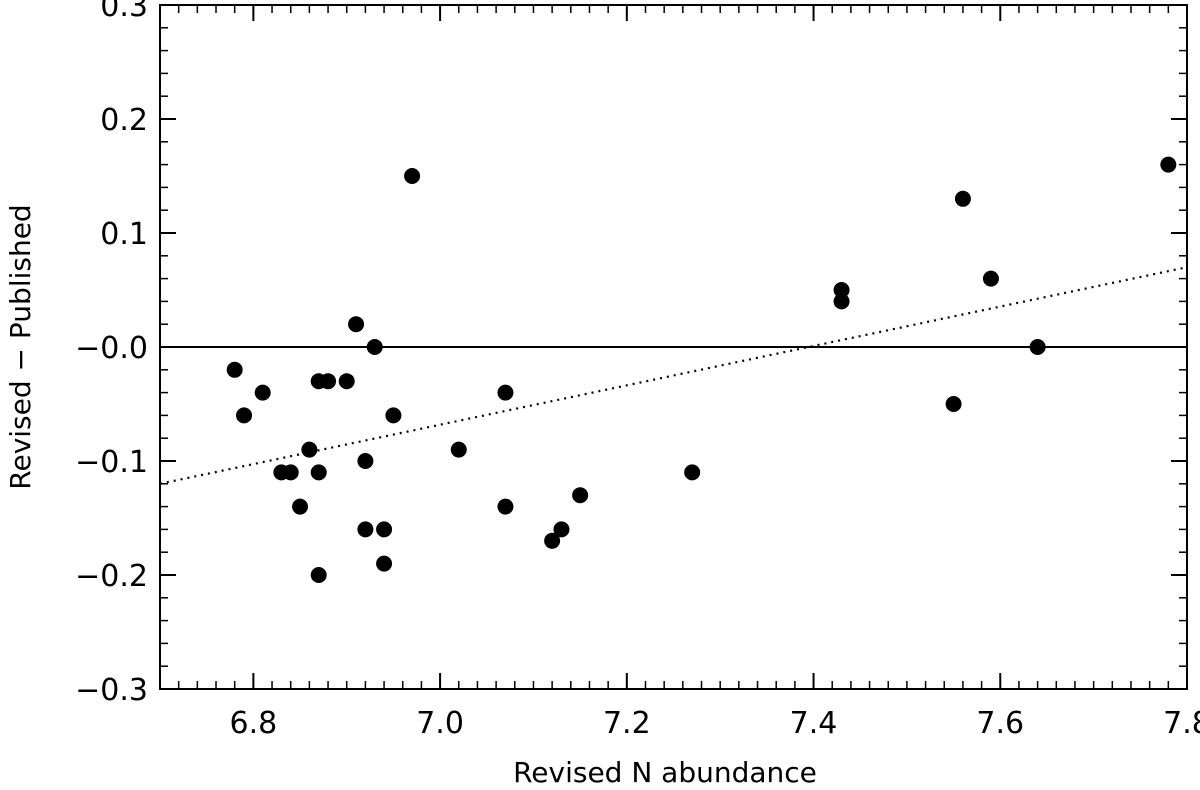  What do you see at coordinates (111, 576) in the screenshot?
I see `y-tick-label: −0.2` at bounding box center [111, 576].